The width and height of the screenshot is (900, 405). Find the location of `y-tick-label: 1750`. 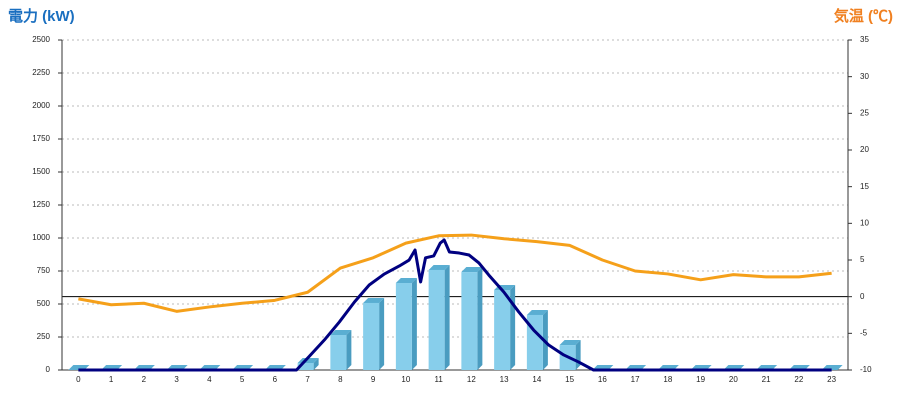

y-tick-label: 1750 is located at coordinates (41, 138).